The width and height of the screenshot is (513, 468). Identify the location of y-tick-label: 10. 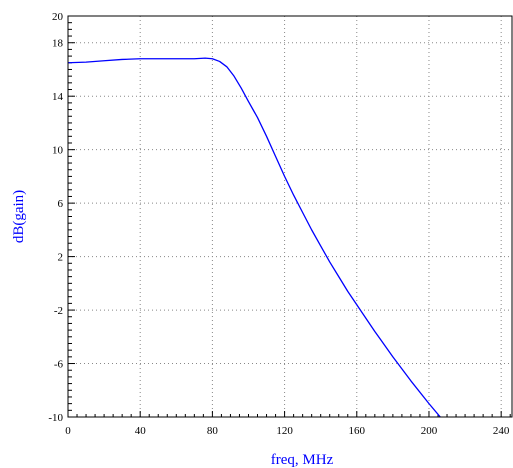
(58, 151).